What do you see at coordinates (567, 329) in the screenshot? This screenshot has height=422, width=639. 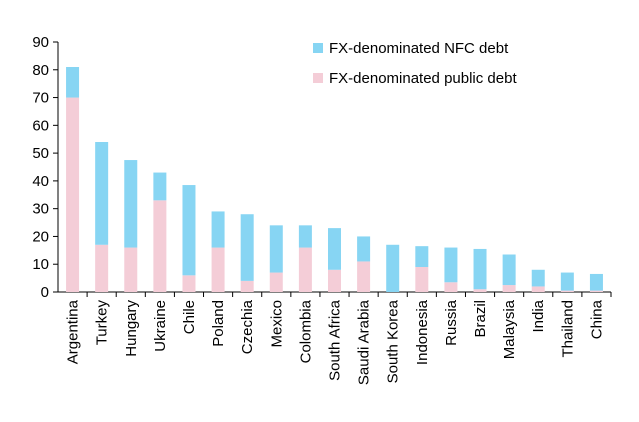 I see `x-tick-label: Thailand` at bounding box center [567, 329].